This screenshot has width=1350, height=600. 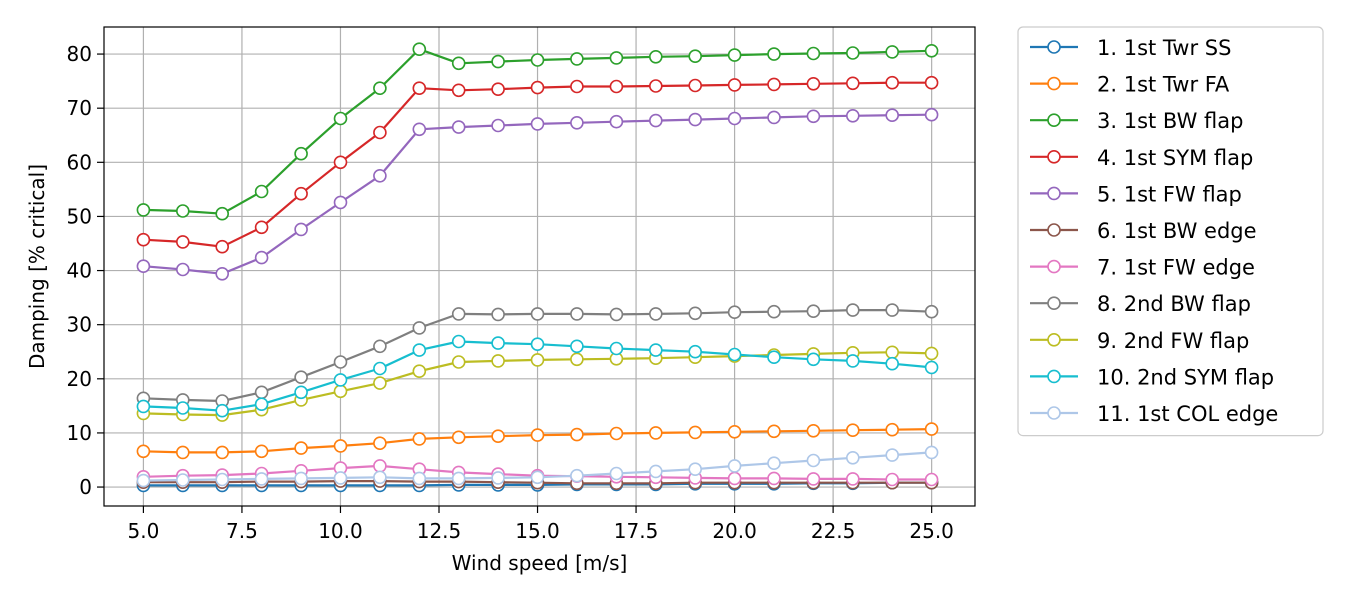 I want to click on legend-label: 3. 1st BW flap, so click(x=1170, y=121).